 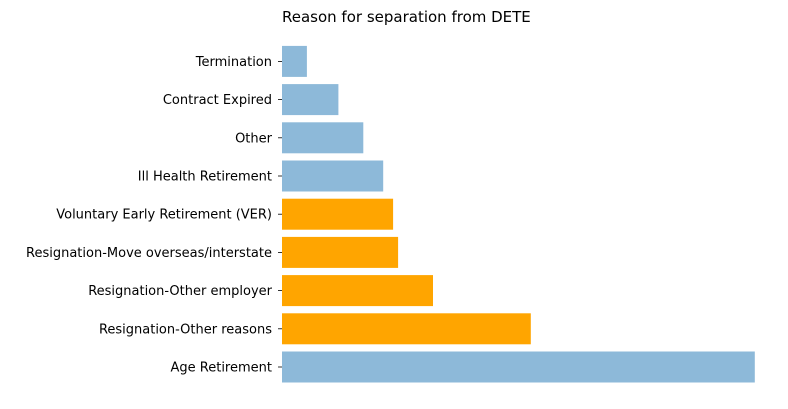 I want to click on category-label: Ill Health Retirement, so click(x=205, y=177).